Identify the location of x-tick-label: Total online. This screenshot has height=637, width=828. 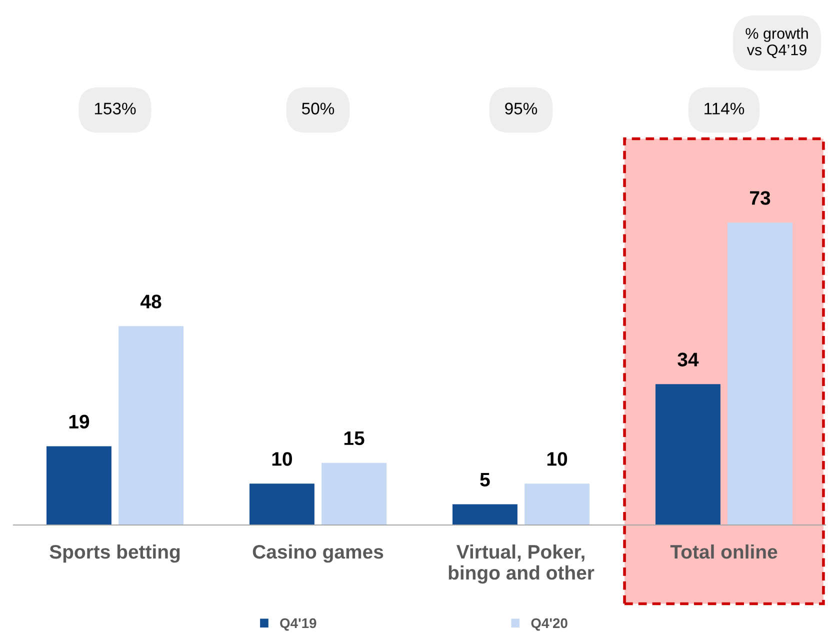
(724, 551).